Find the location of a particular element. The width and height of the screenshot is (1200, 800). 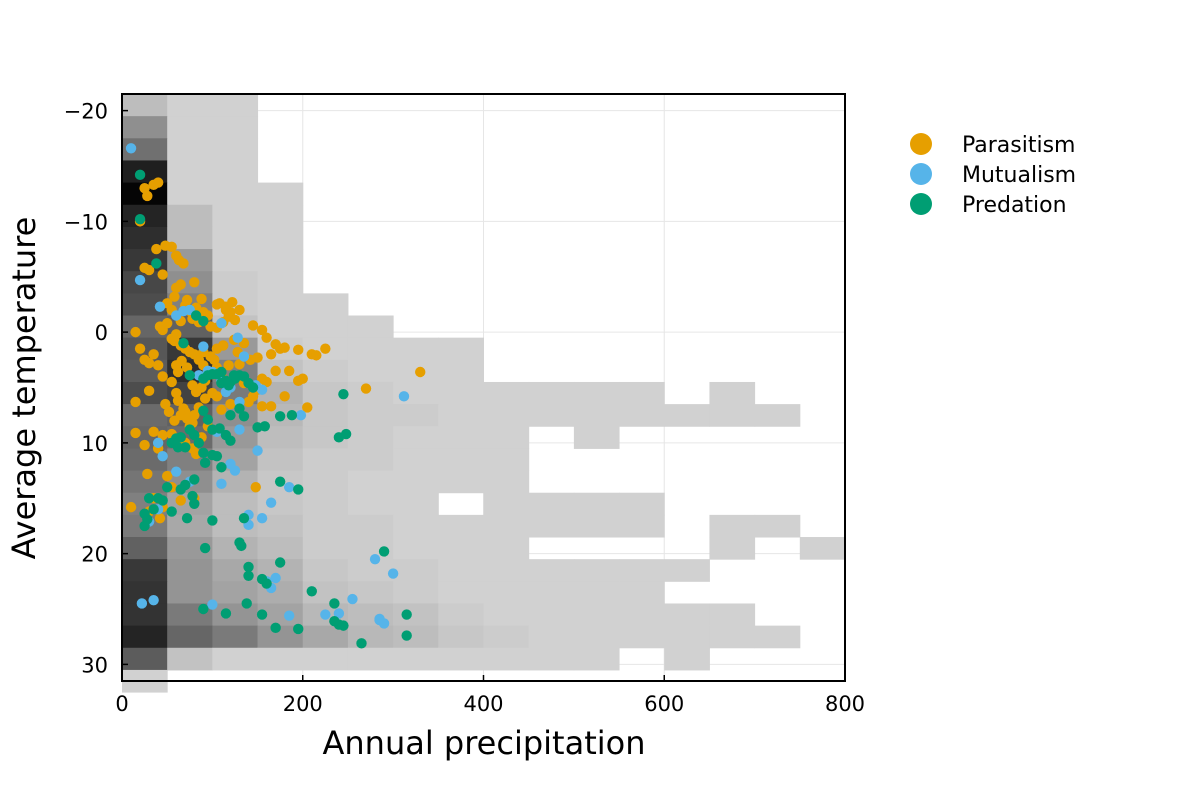

x-axis-title: Annual precipitation is located at coordinates (484, 743).